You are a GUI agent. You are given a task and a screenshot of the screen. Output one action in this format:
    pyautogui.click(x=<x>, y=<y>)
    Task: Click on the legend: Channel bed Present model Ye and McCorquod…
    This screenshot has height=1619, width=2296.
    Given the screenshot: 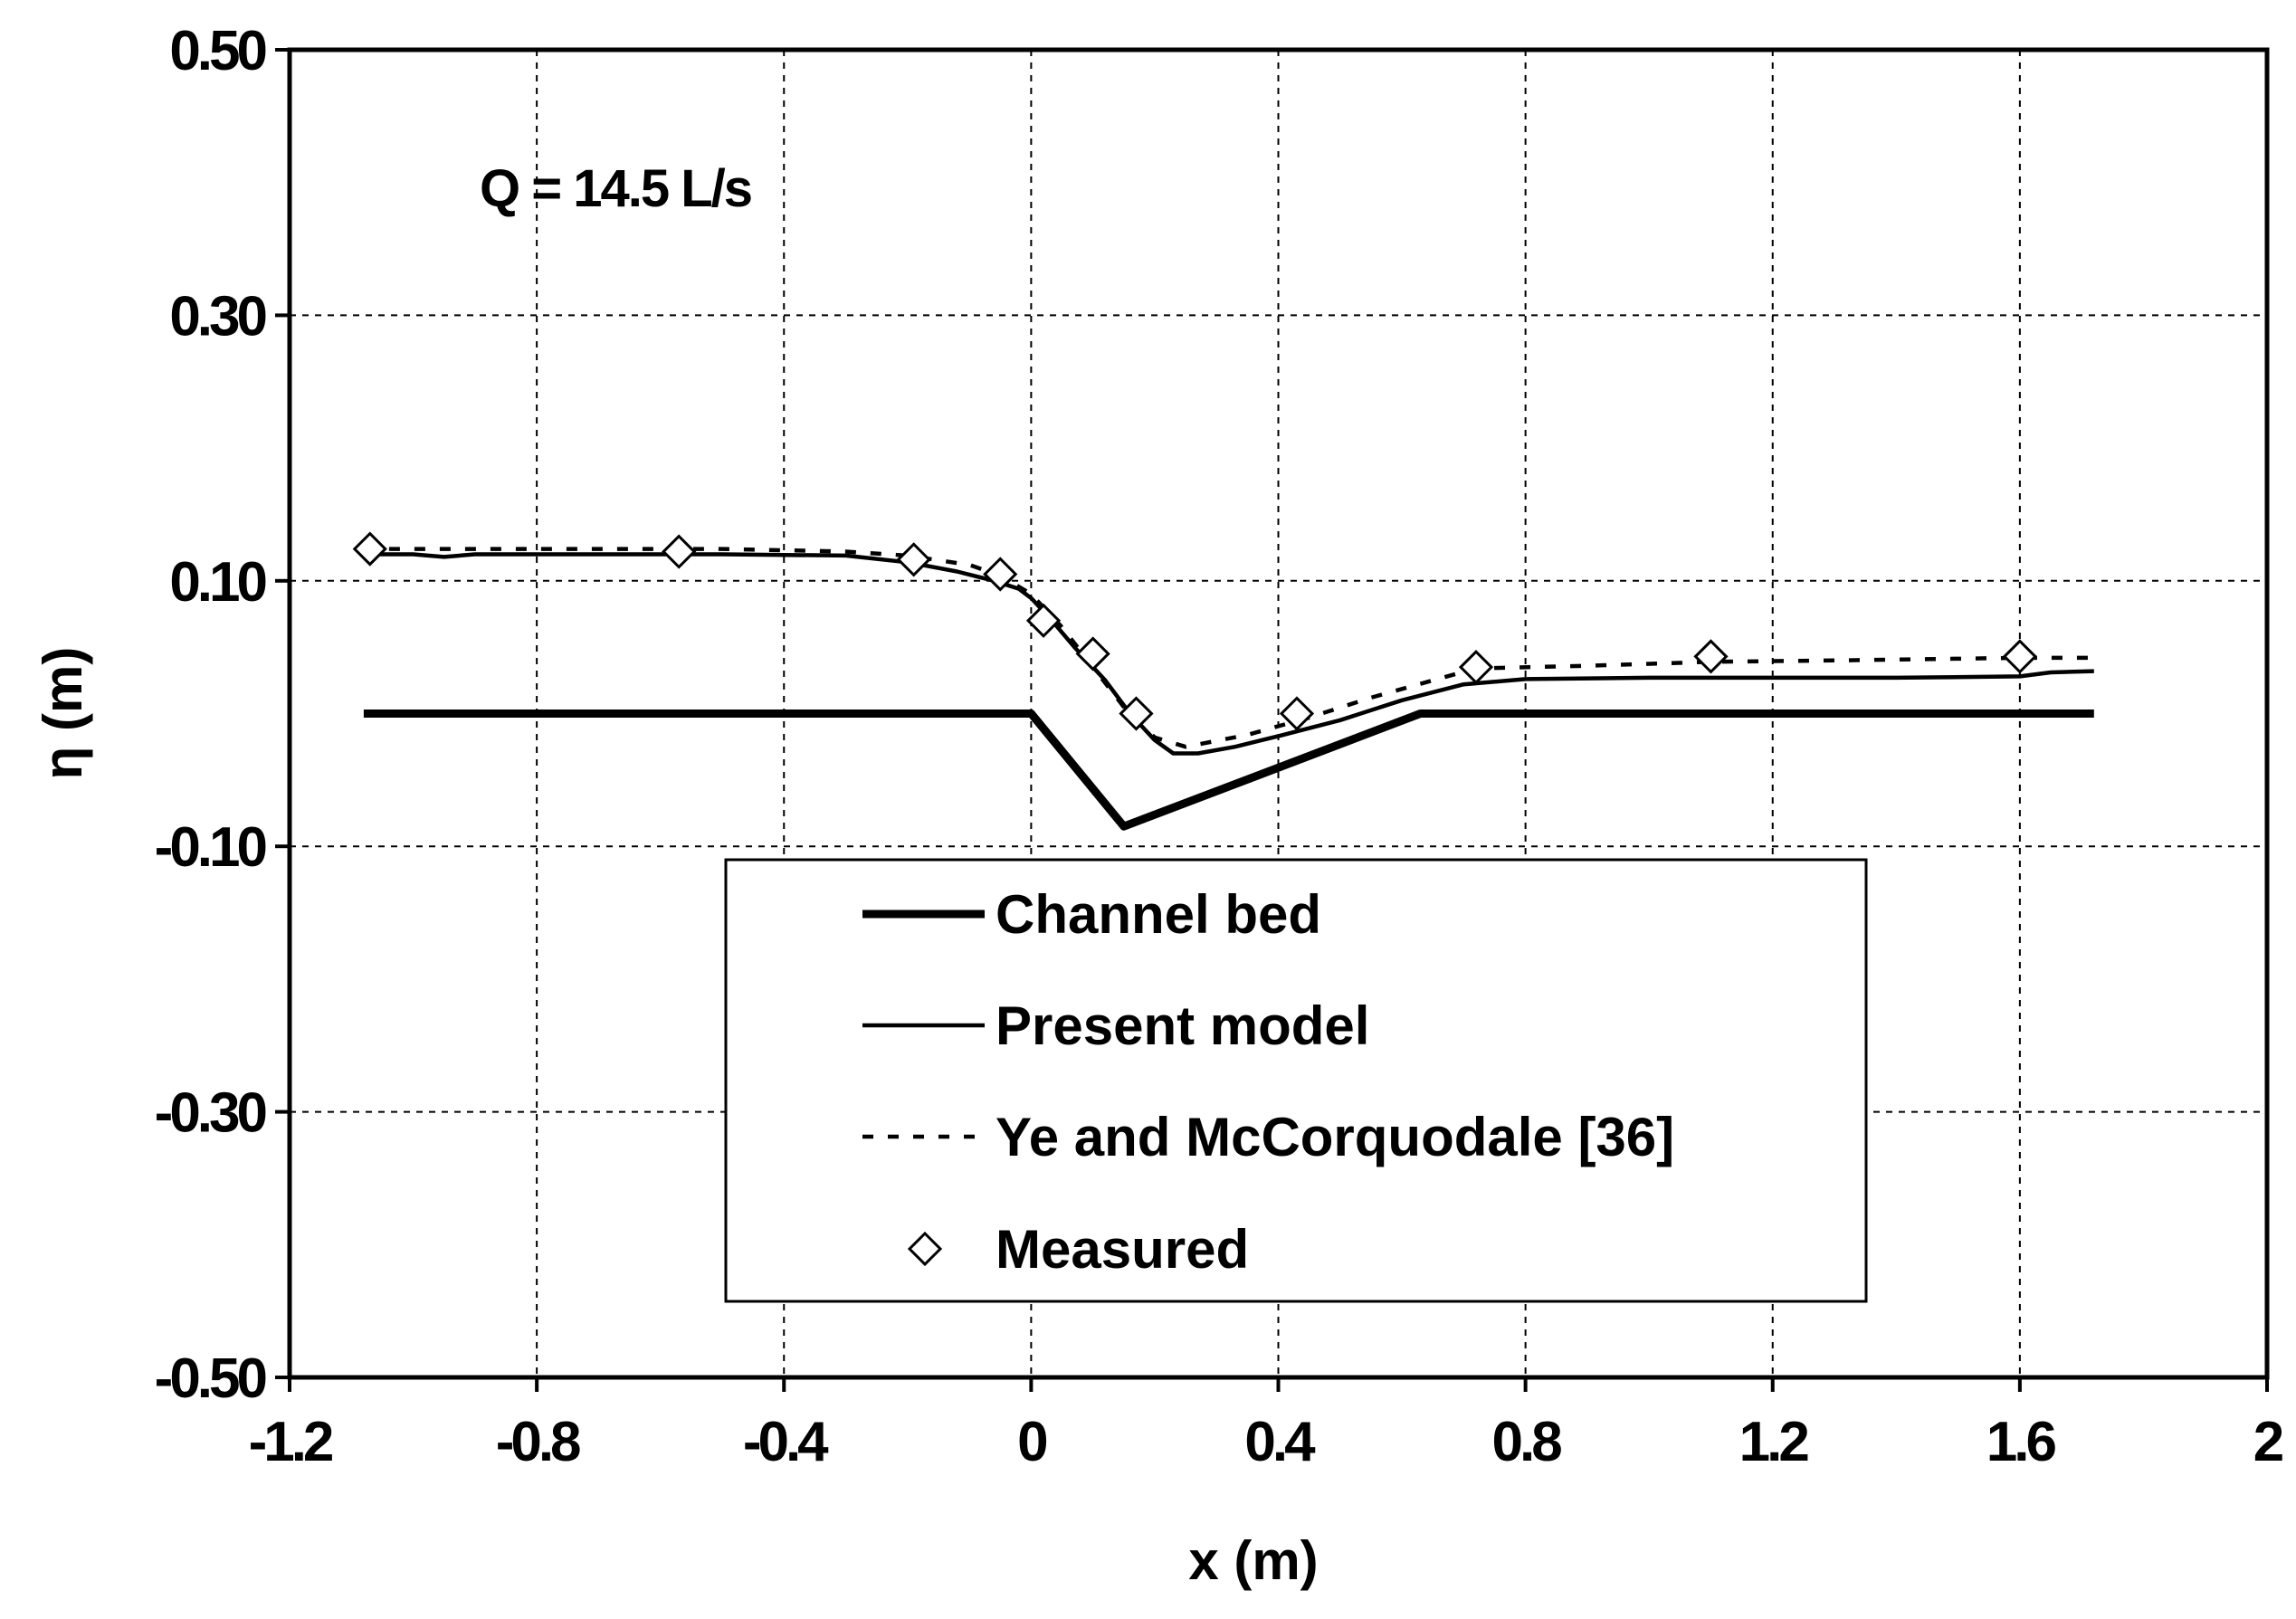 What is the action you would take?
    pyautogui.click(x=1296, y=1080)
    